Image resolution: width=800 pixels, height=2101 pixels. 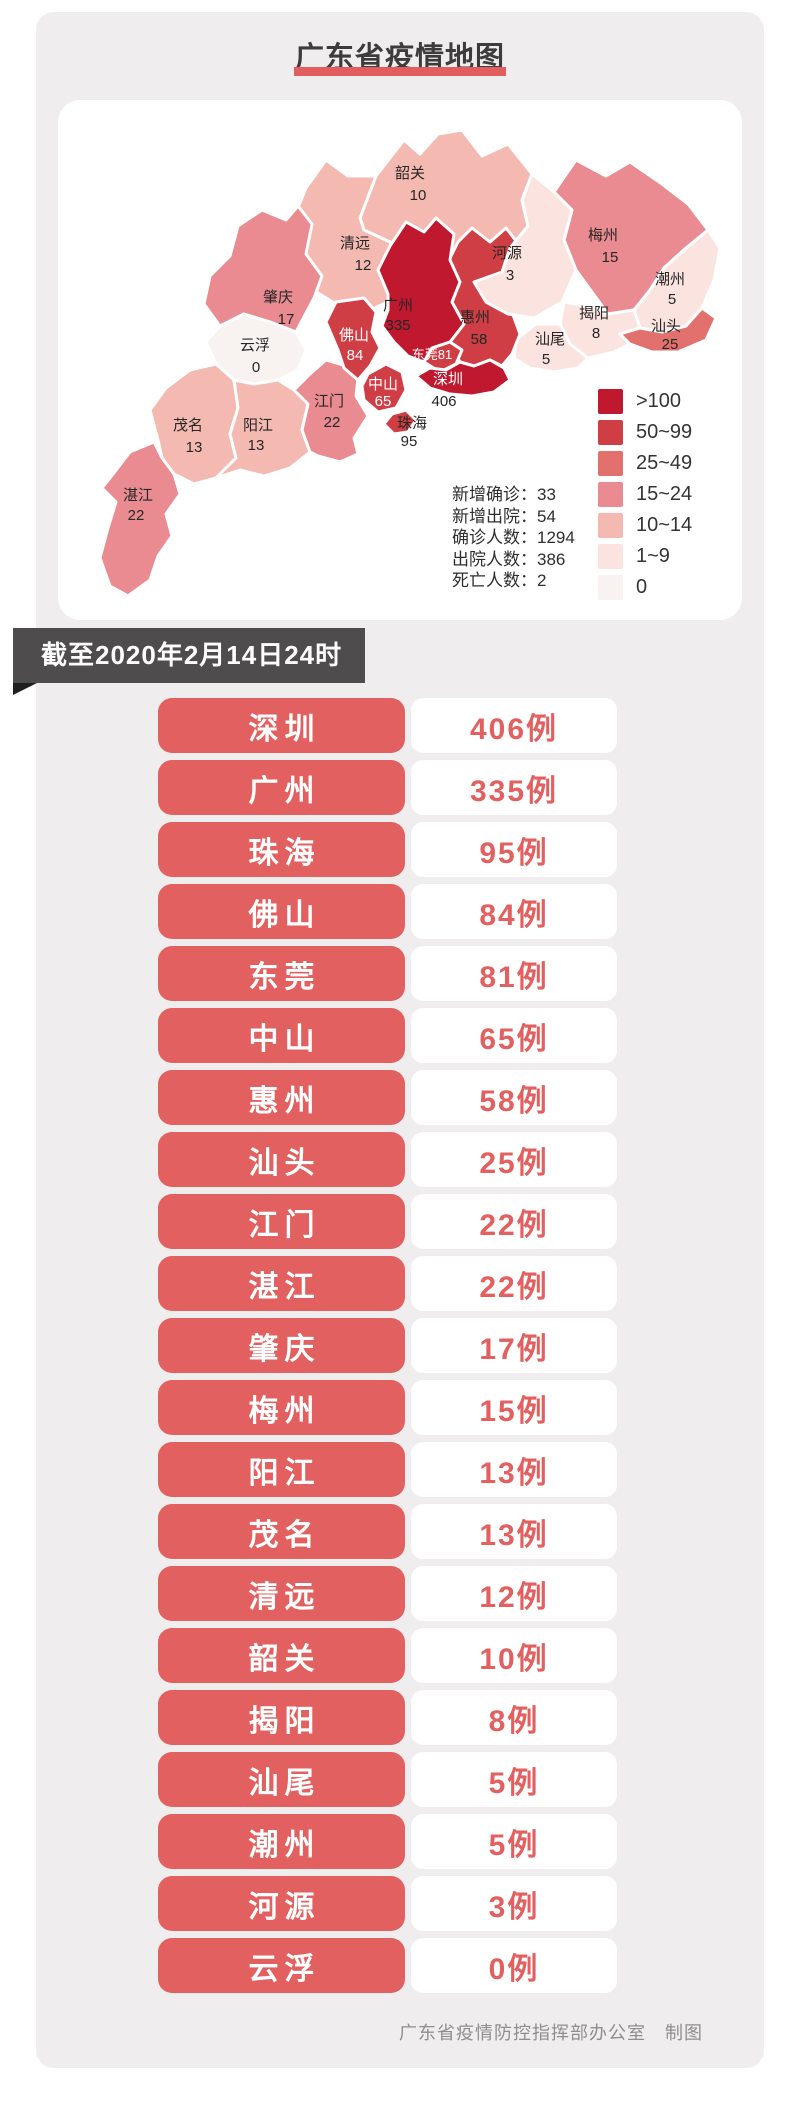 What do you see at coordinates (504, 494) in the screenshot?
I see `stat-line: 新增确诊：33` at bounding box center [504, 494].